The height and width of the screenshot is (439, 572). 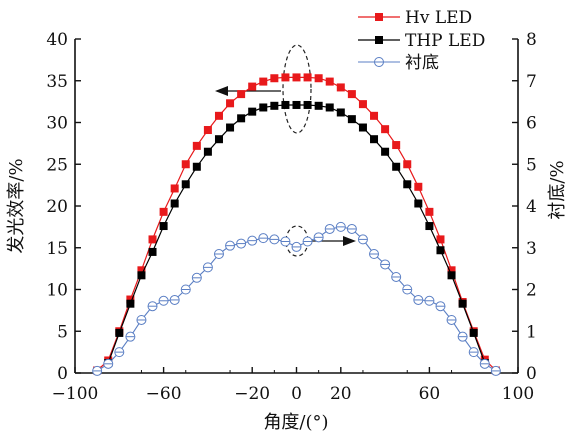 What do you see at coordinates (62, 332) in the screenshot?
I see `left-y-tick-label: 5` at bounding box center [62, 332].